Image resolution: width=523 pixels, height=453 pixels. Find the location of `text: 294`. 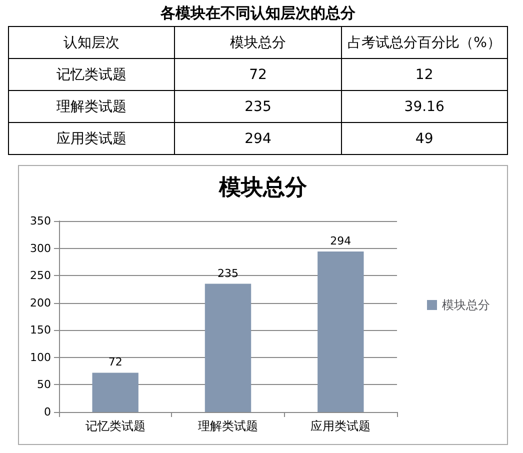

text: 294 is located at coordinates (258, 138).